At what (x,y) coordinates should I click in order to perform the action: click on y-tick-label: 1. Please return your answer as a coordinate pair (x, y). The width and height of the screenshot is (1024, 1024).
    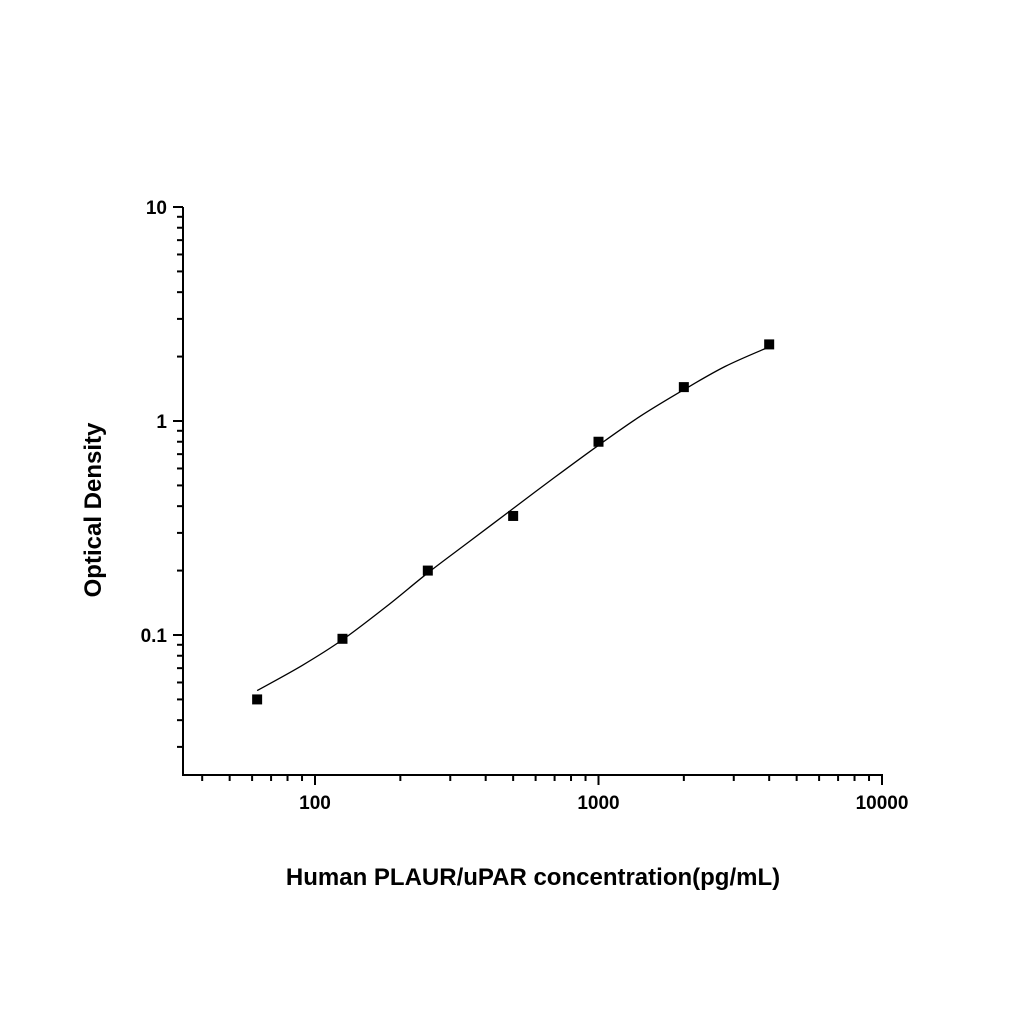
    Looking at the image, I should click on (161, 422).